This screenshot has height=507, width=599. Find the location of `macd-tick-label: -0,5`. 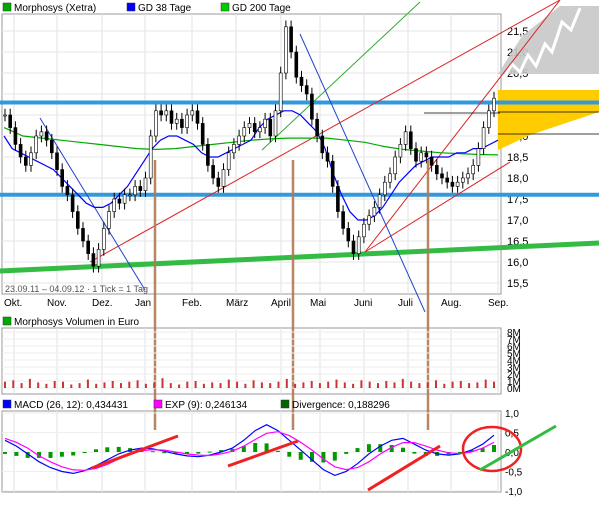

macd-tick-label: -0,5 is located at coordinates (514, 473).